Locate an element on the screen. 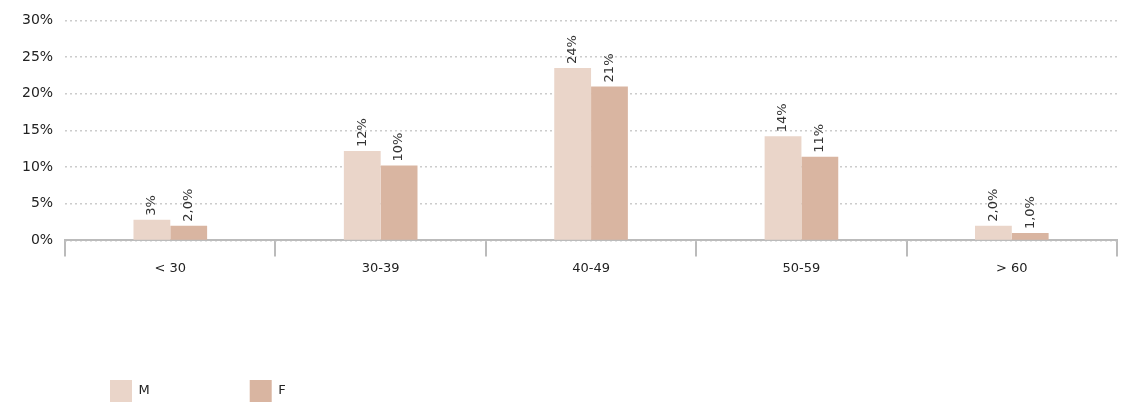 The image size is (1137, 412). y-tick-label: 30% is located at coordinates (37, 19).